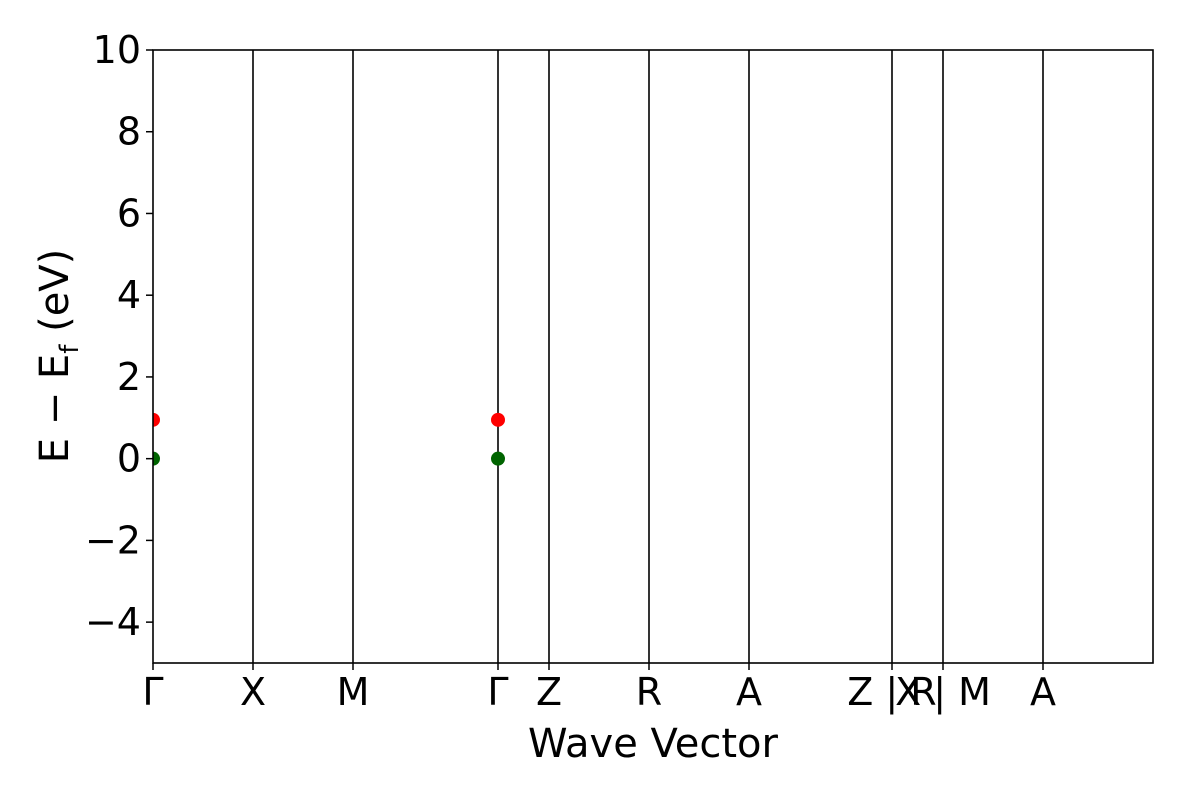  I want to click on y-tick-label: 0, so click(129, 459).